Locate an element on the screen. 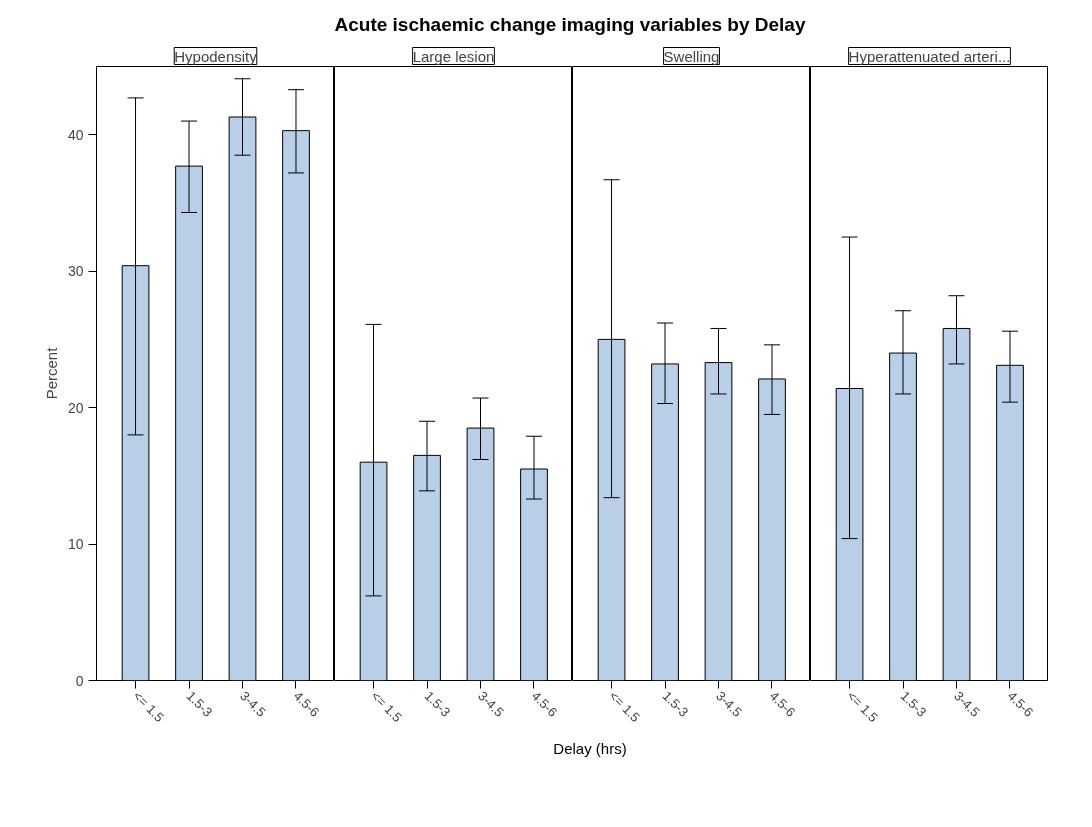  y-tick-label: 30 is located at coordinates (75, 271).